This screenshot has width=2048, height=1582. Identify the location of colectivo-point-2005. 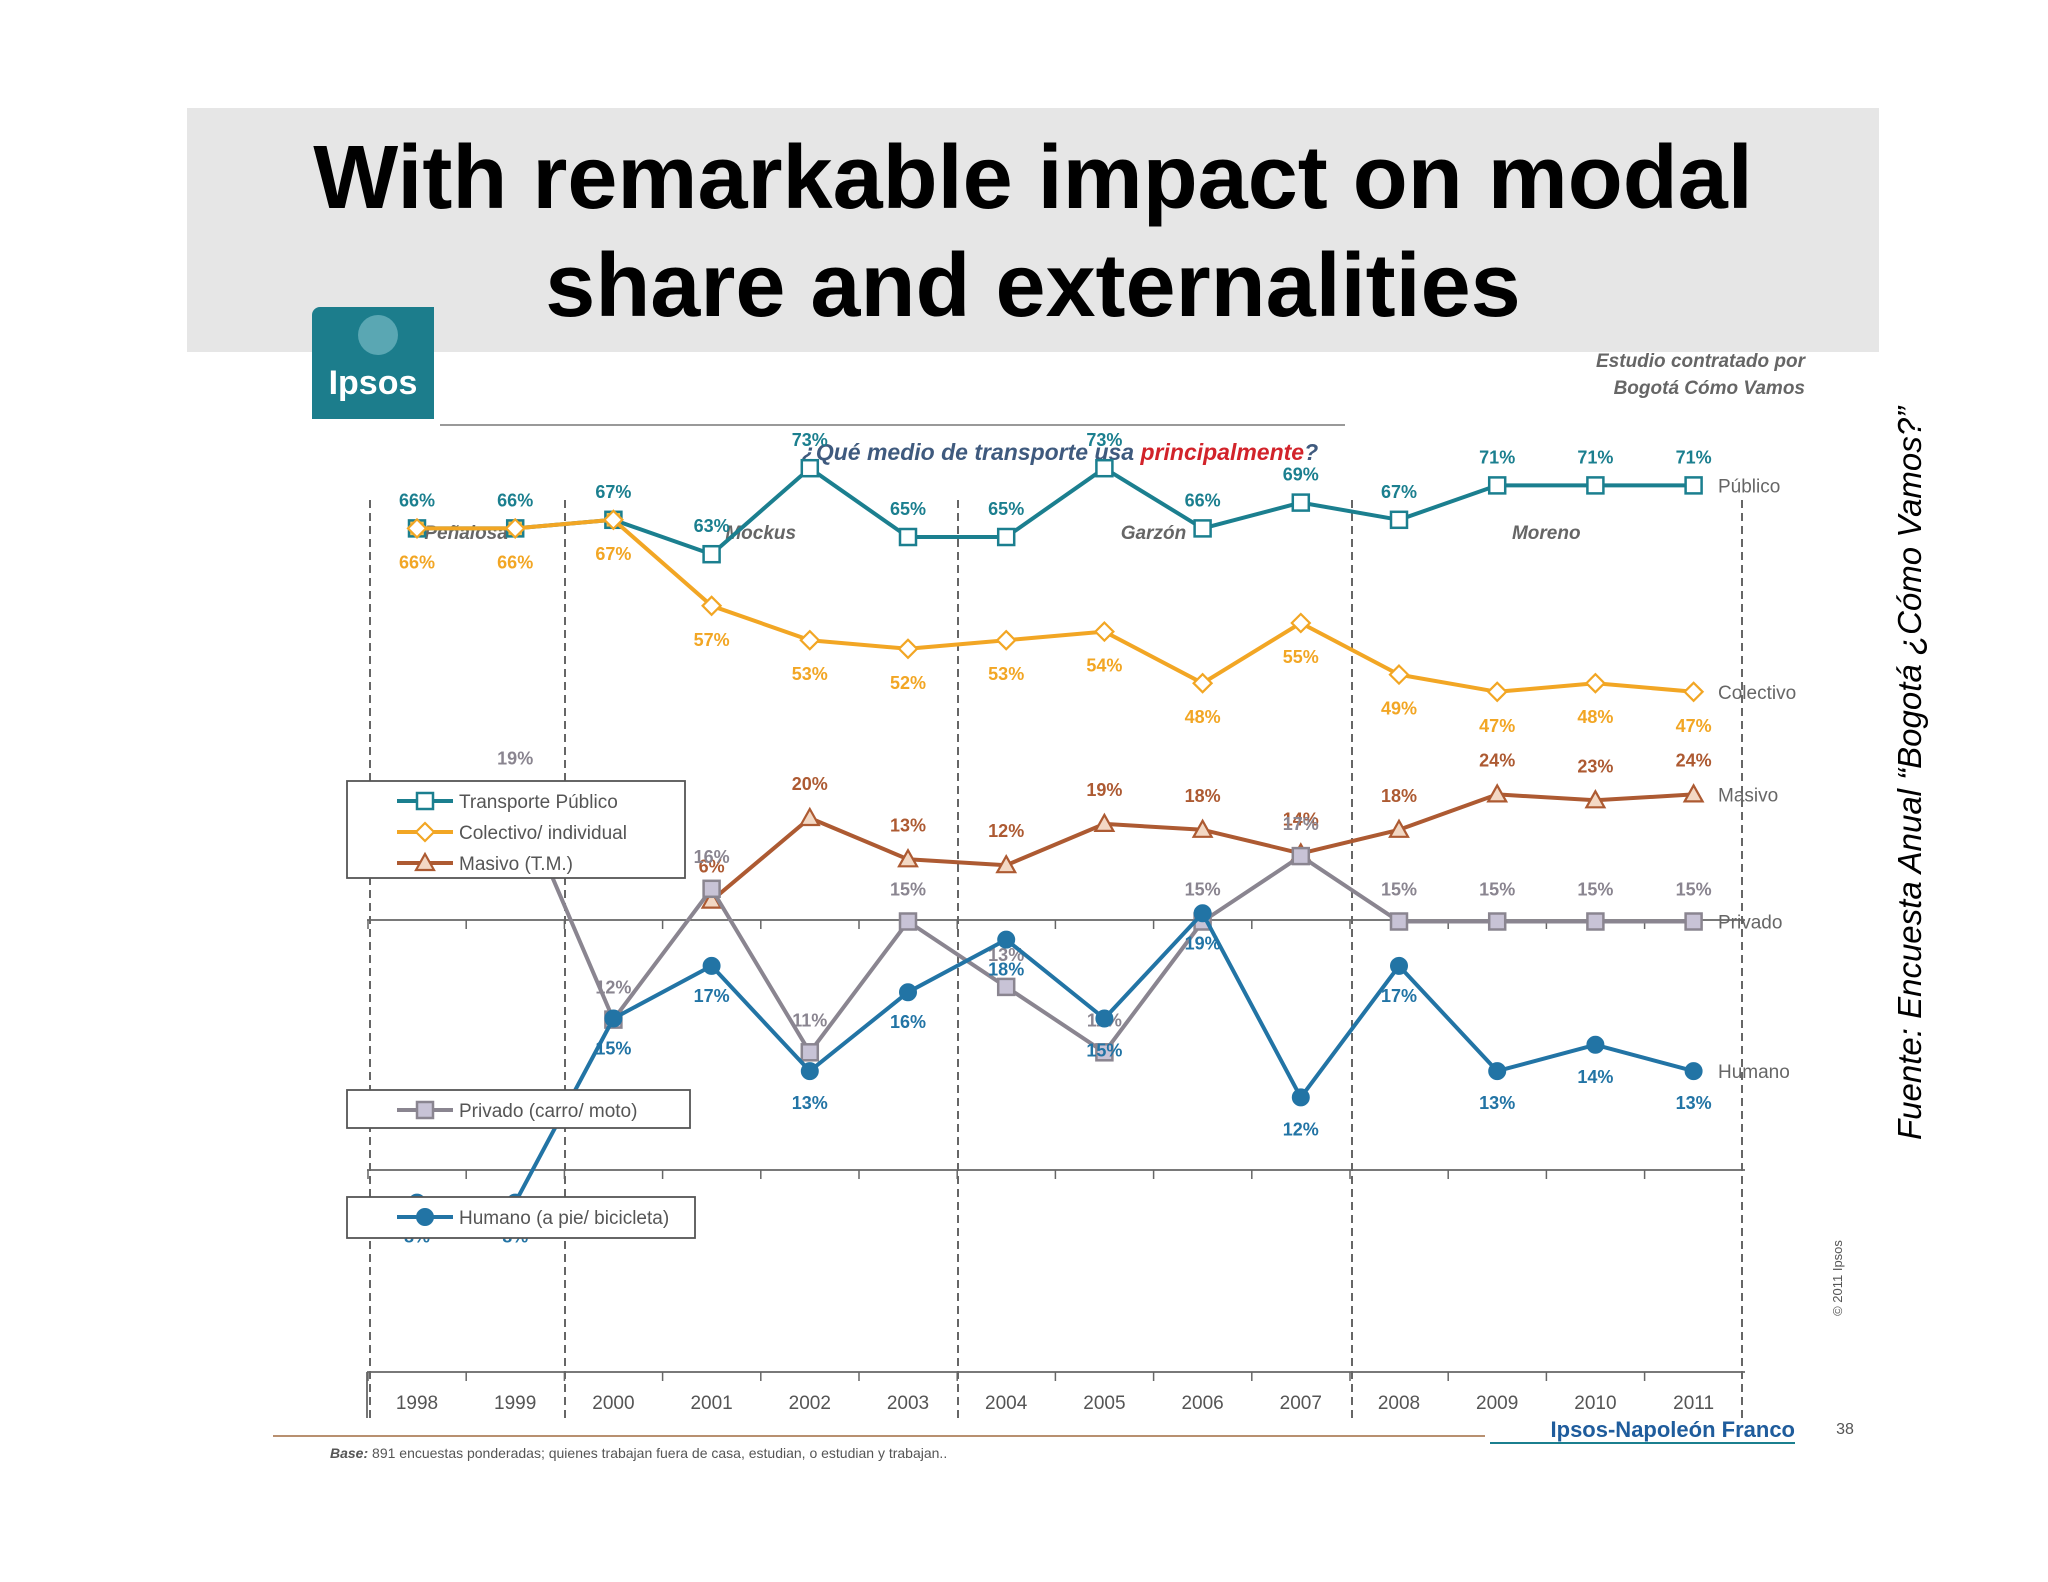
(1104, 632).